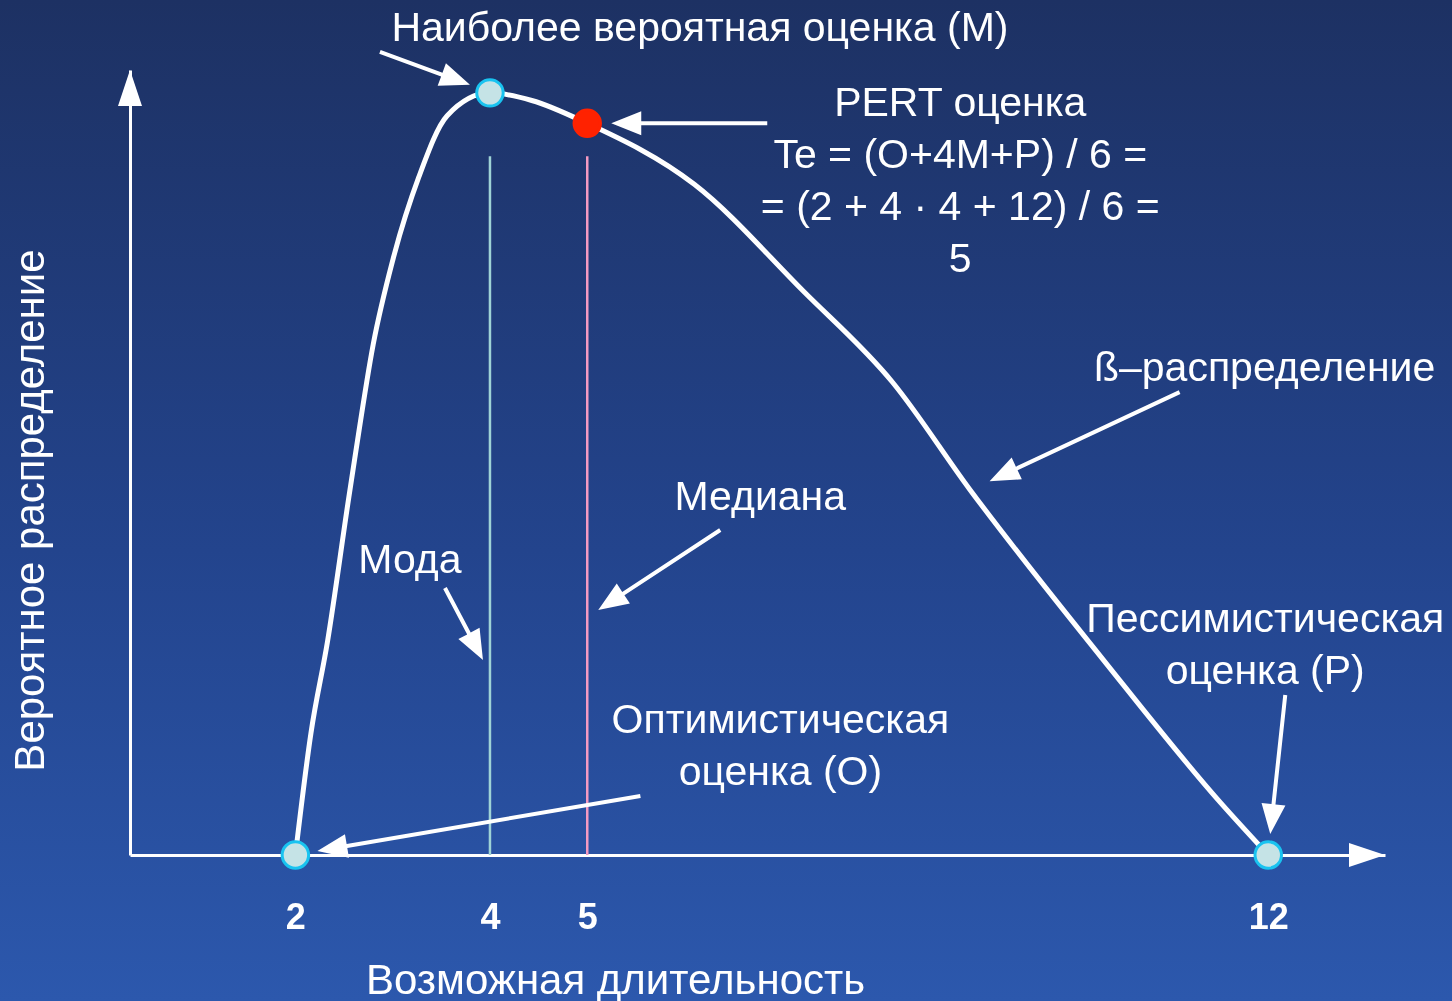  I want to click on x-tick-label: 12, so click(1268, 916).